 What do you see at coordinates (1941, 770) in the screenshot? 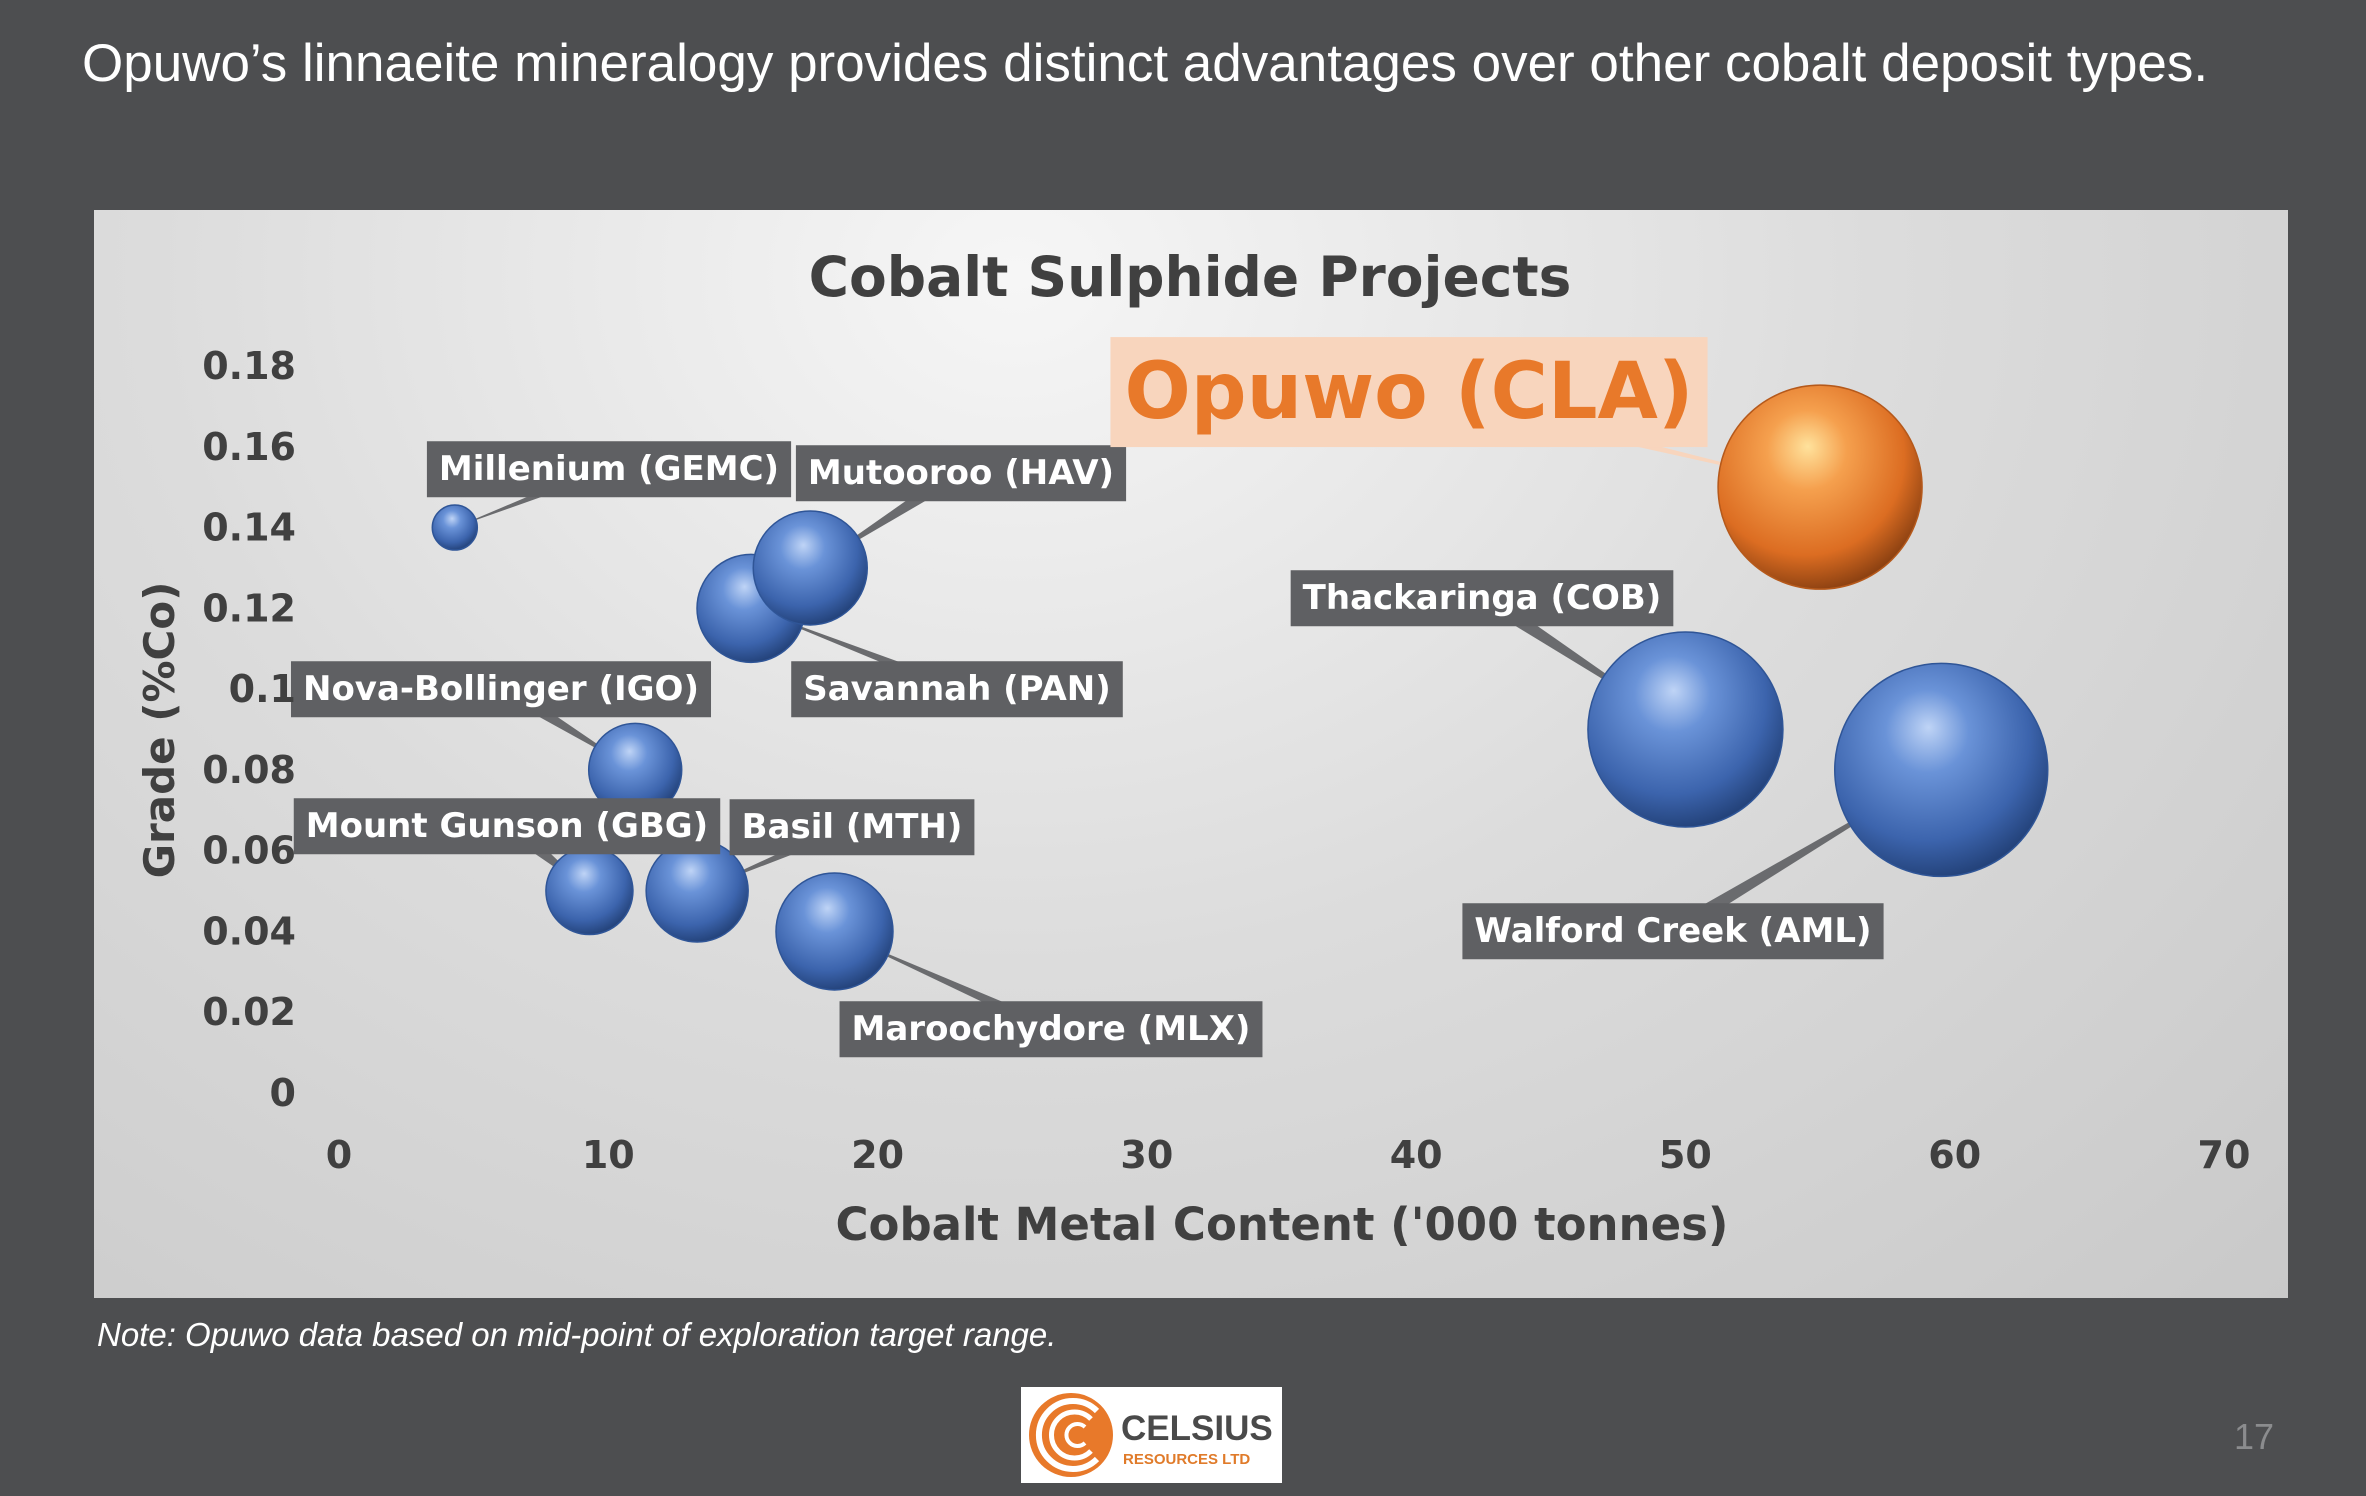
I see `bubble-walford-creek-aml` at bounding box center [1941, 770].